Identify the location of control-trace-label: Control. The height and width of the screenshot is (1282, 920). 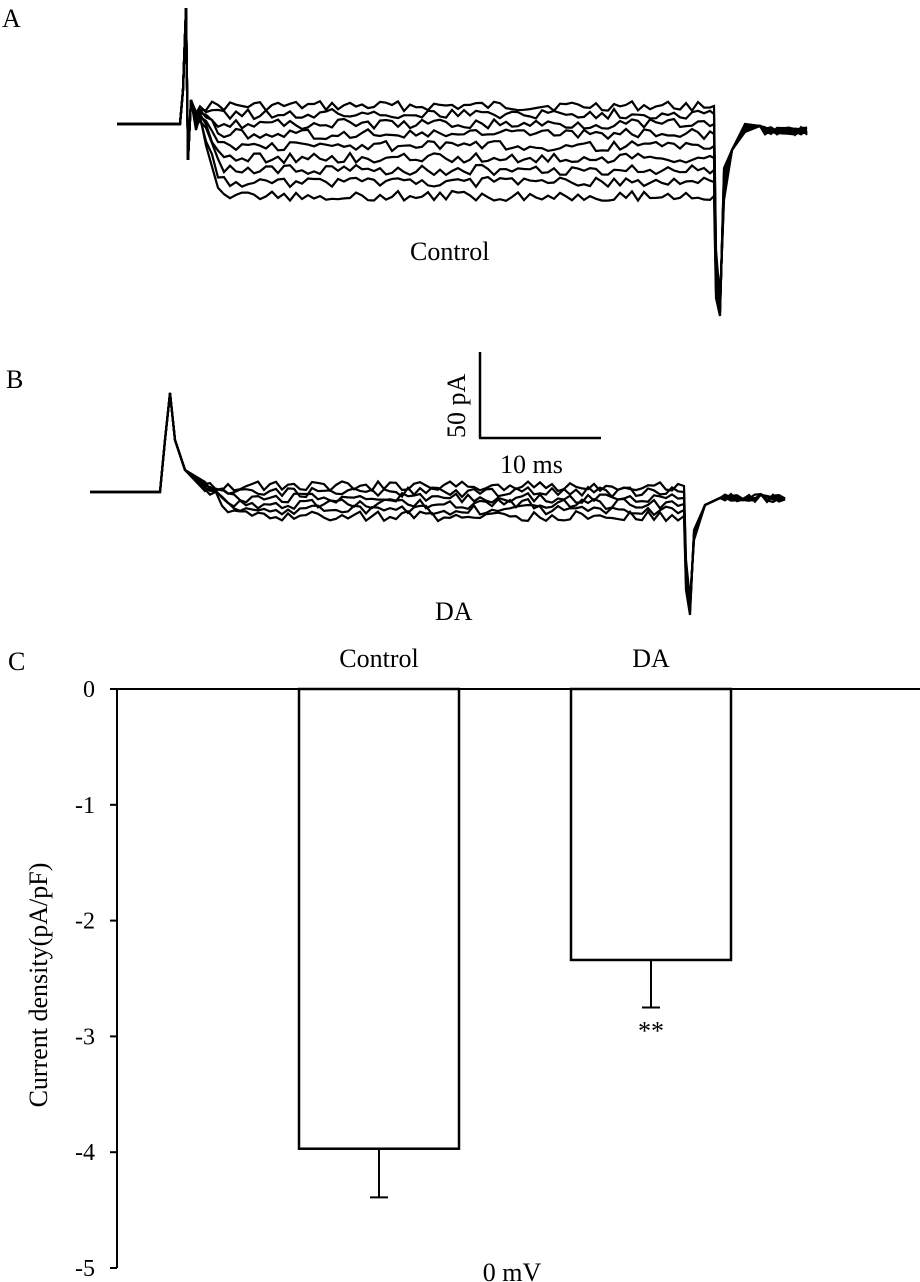
(449, 251).